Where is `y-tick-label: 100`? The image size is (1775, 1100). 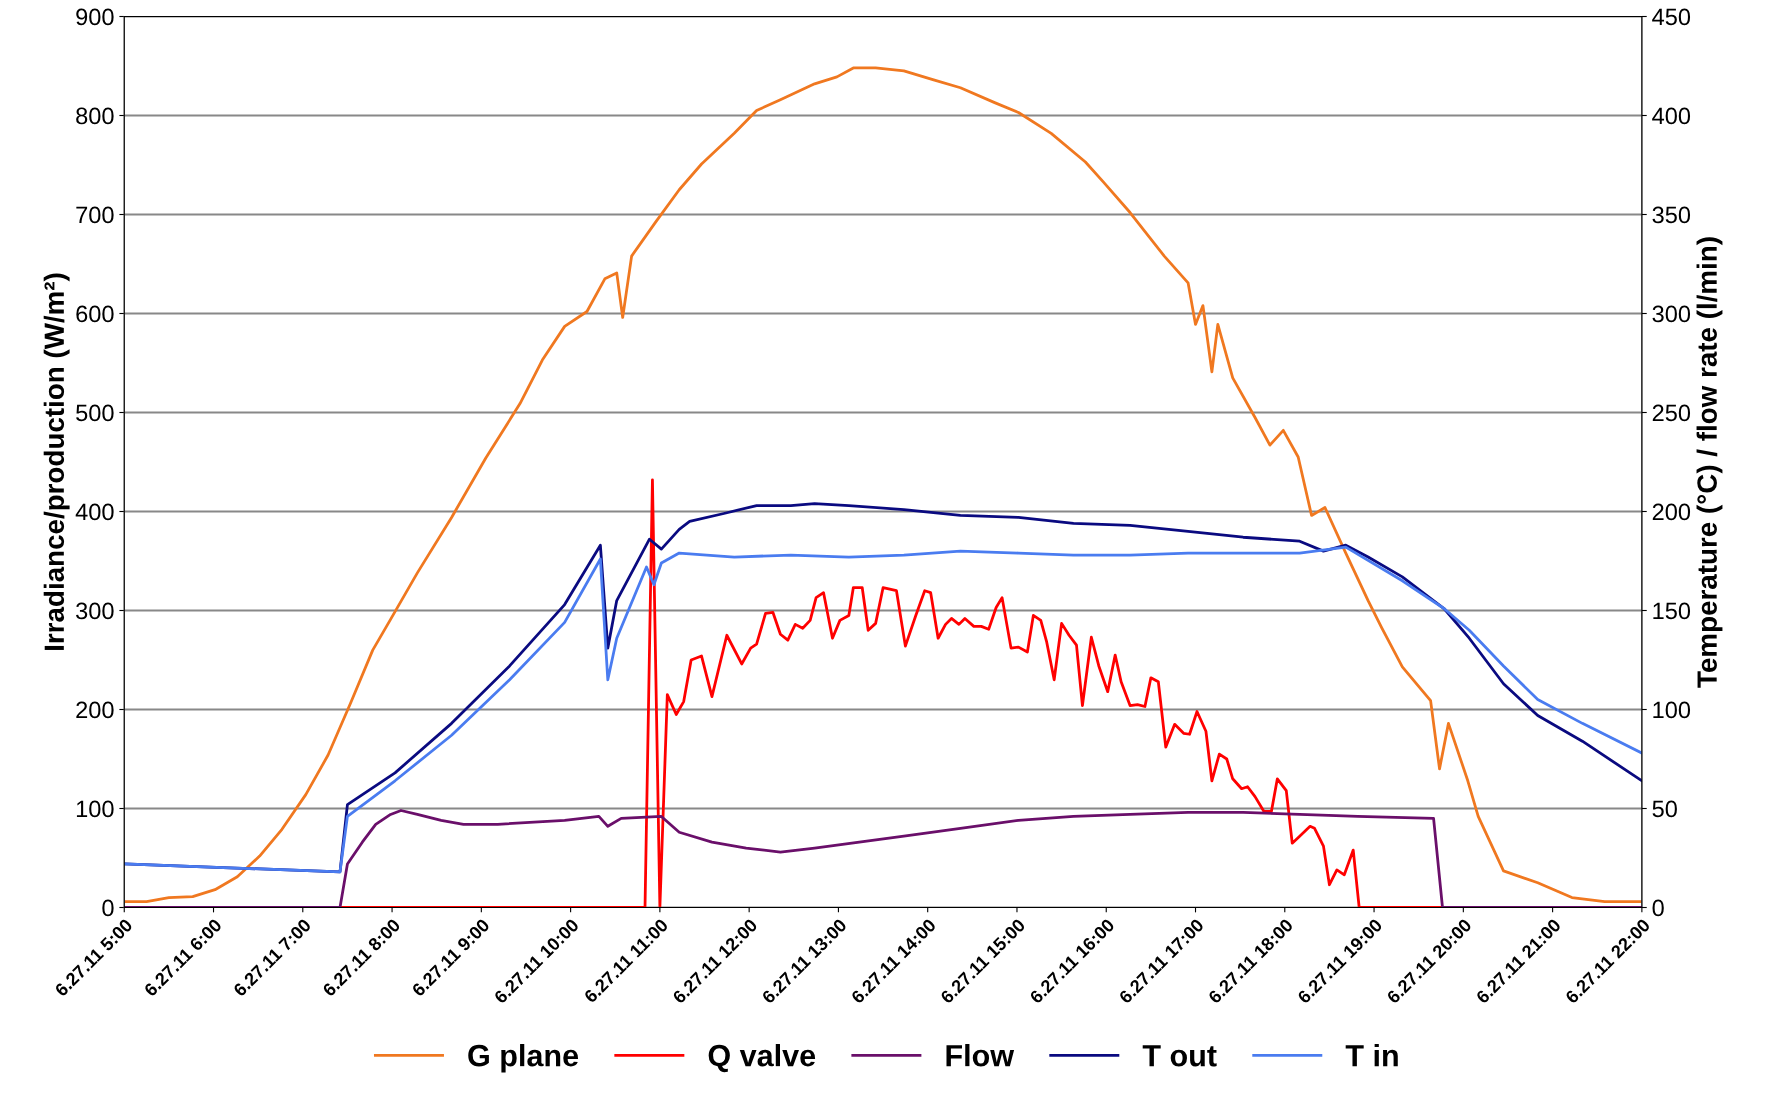 y-tick-label: 100 is located at coordinates (95, 809).